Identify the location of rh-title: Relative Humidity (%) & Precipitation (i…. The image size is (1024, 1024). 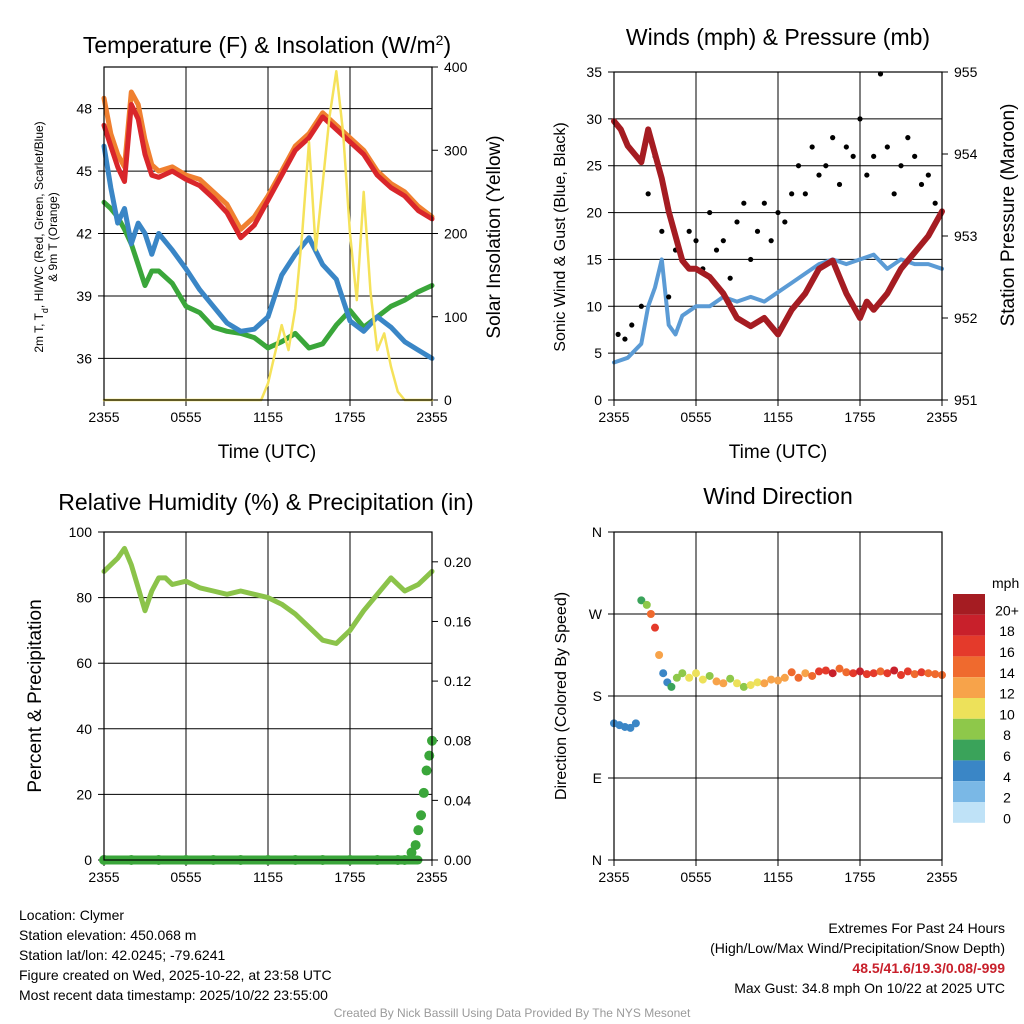
(265, 502).